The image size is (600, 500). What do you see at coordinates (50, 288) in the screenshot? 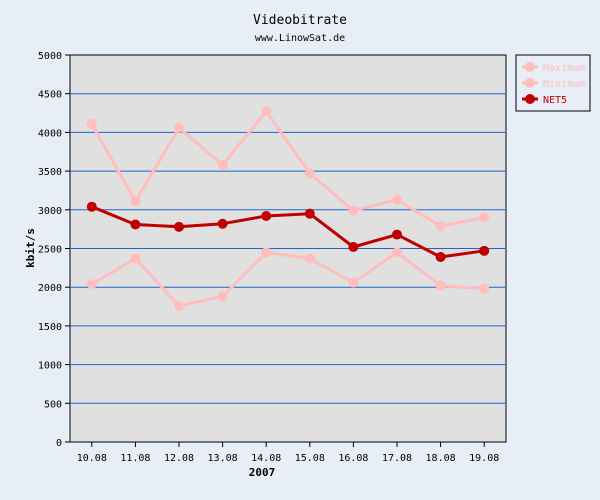
I see `y-tick-label: 2000` at bounding box center [50, 288].